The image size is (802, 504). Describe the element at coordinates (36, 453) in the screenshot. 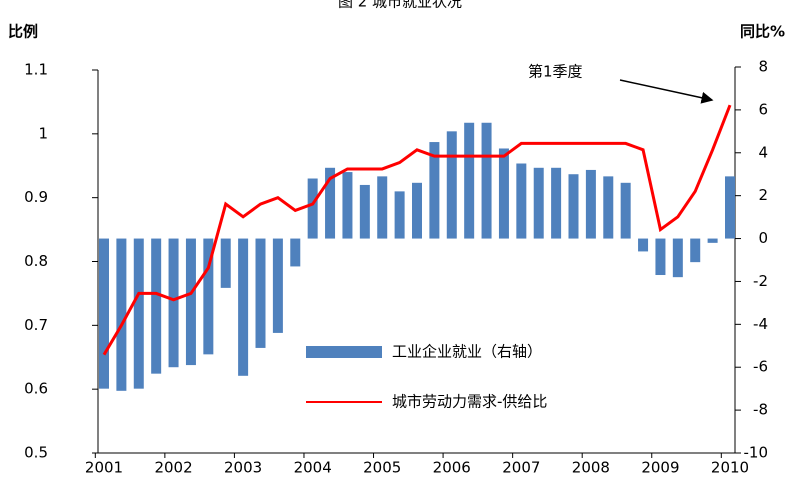

I see `y-tick-label: 0.5` at that location.